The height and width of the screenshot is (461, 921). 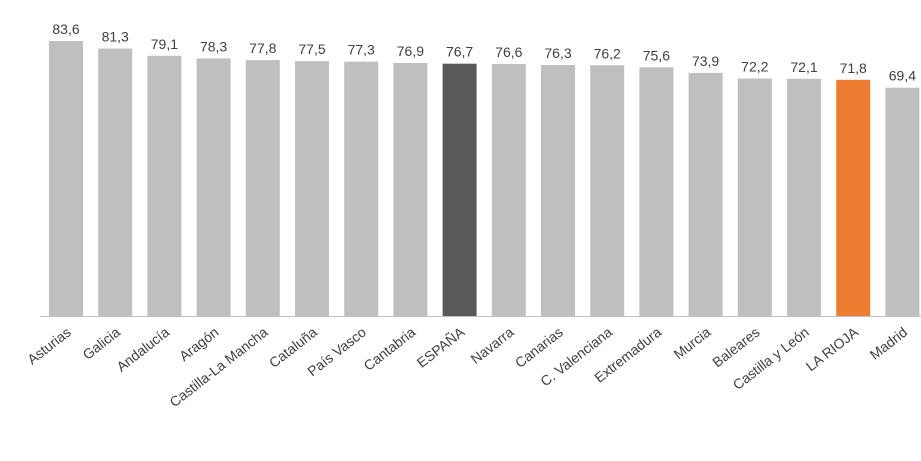 What do you see at coordinates (508, 190) in the screenshot?
I see `bar-navarra` at bounding box center [508, 190].